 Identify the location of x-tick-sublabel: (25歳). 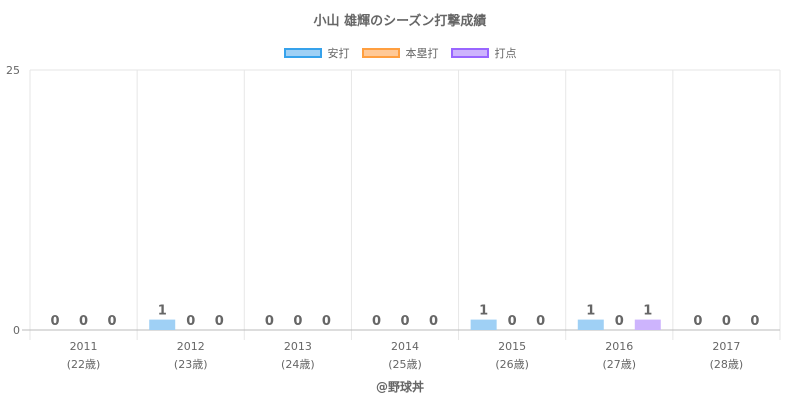
(405, 364).